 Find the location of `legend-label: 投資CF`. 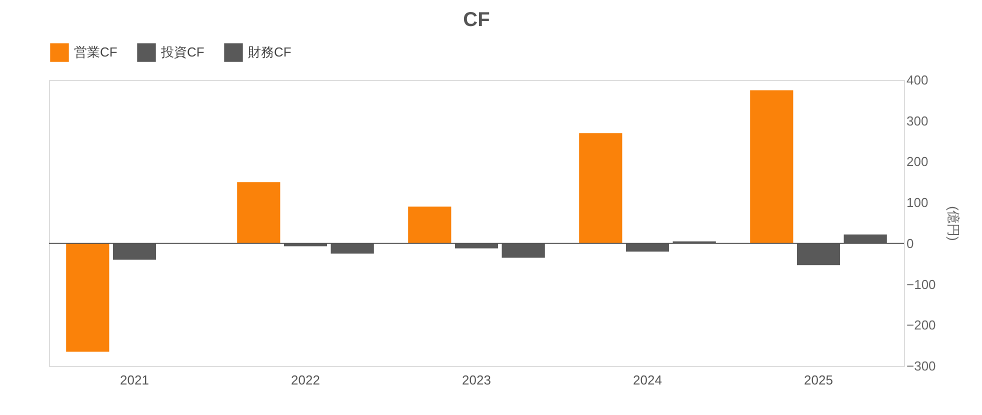

legend-label: 投資CF is located at coordinates (182, 52).